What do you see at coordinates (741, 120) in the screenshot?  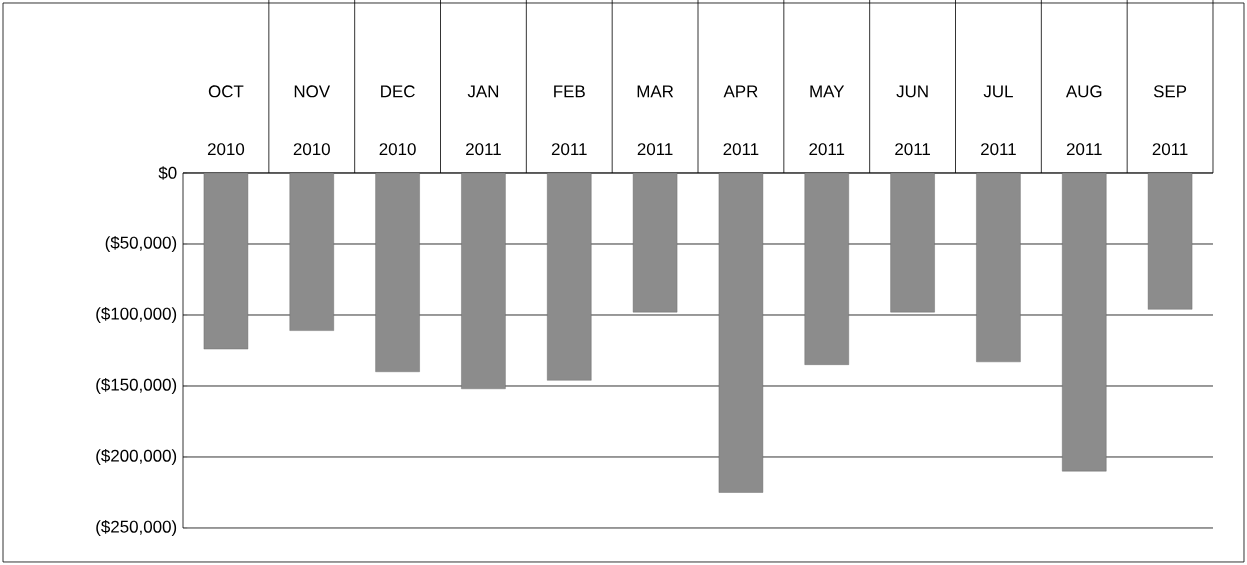 I see `category-label: APR 2011` at bounding box center [741, 120].